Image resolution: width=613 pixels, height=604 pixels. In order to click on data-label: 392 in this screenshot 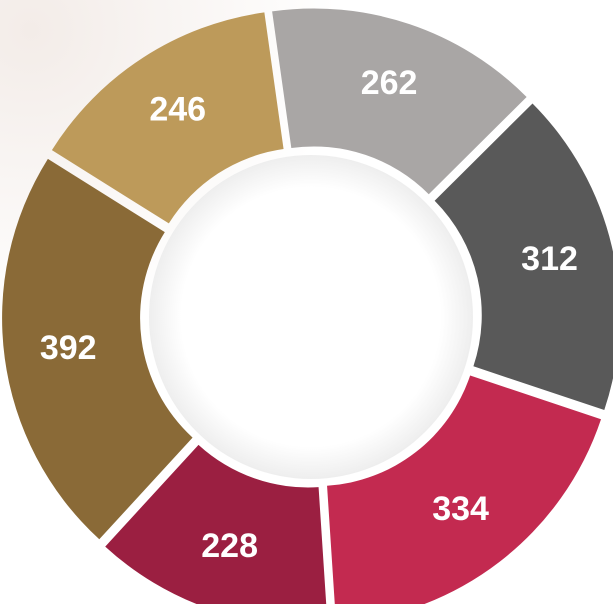, I will do `click(68, 348)`.